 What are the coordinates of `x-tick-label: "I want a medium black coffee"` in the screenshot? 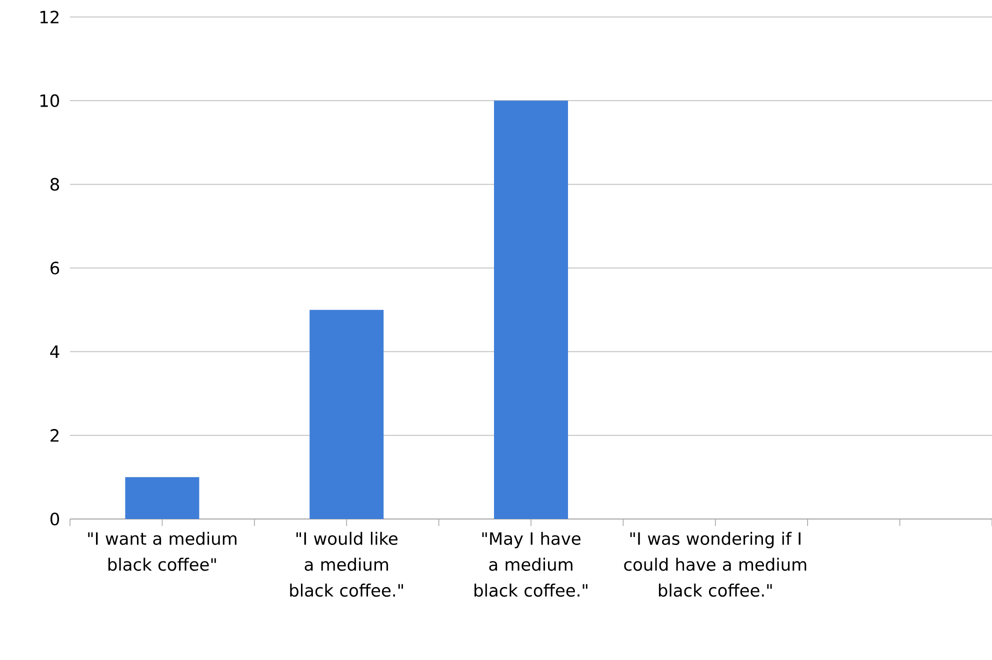 It's located at (162, 551).